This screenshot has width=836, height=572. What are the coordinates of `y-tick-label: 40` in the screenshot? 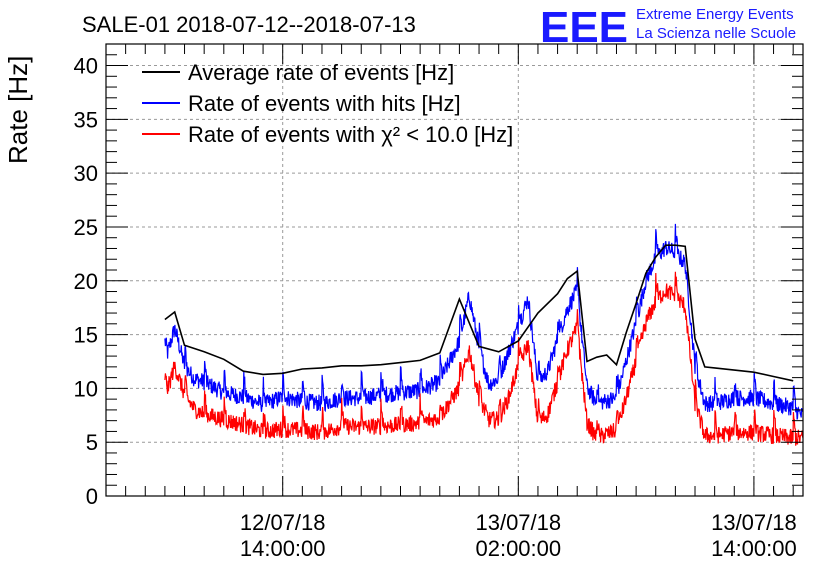 It's located at (86, 66).